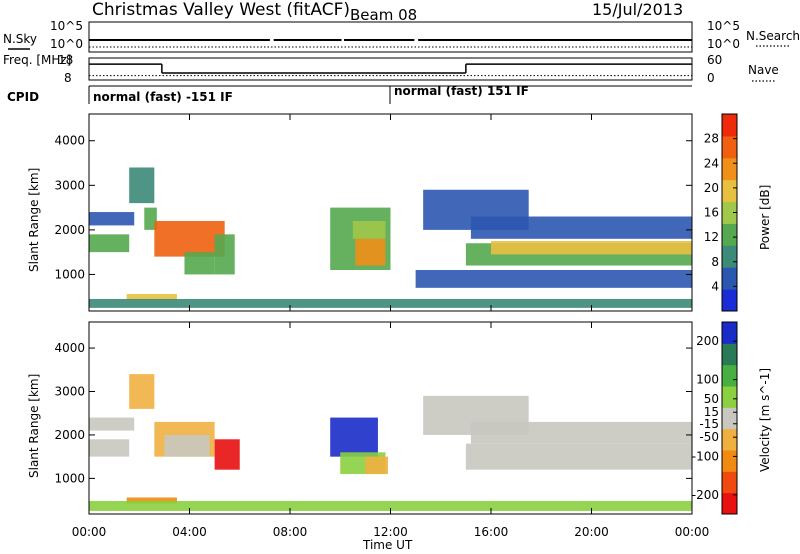 Image resolution: width=800 pixels, height=554 pixels. I want to click on noise-panel: N.Sky 10^5 10^0 10^5 10^0 N.Search, so click(401, 36).